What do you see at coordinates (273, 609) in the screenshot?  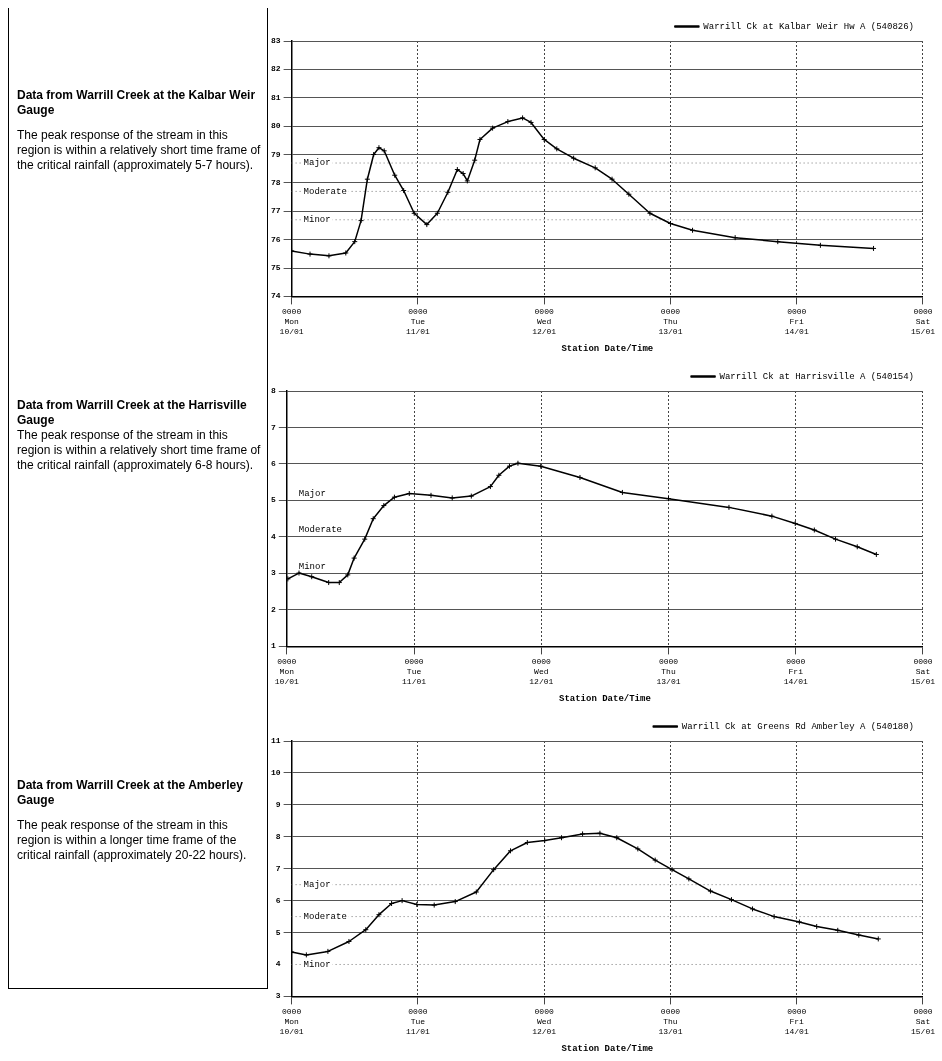 I see `y-tick-label: 2` at bounding box center [273, 609].